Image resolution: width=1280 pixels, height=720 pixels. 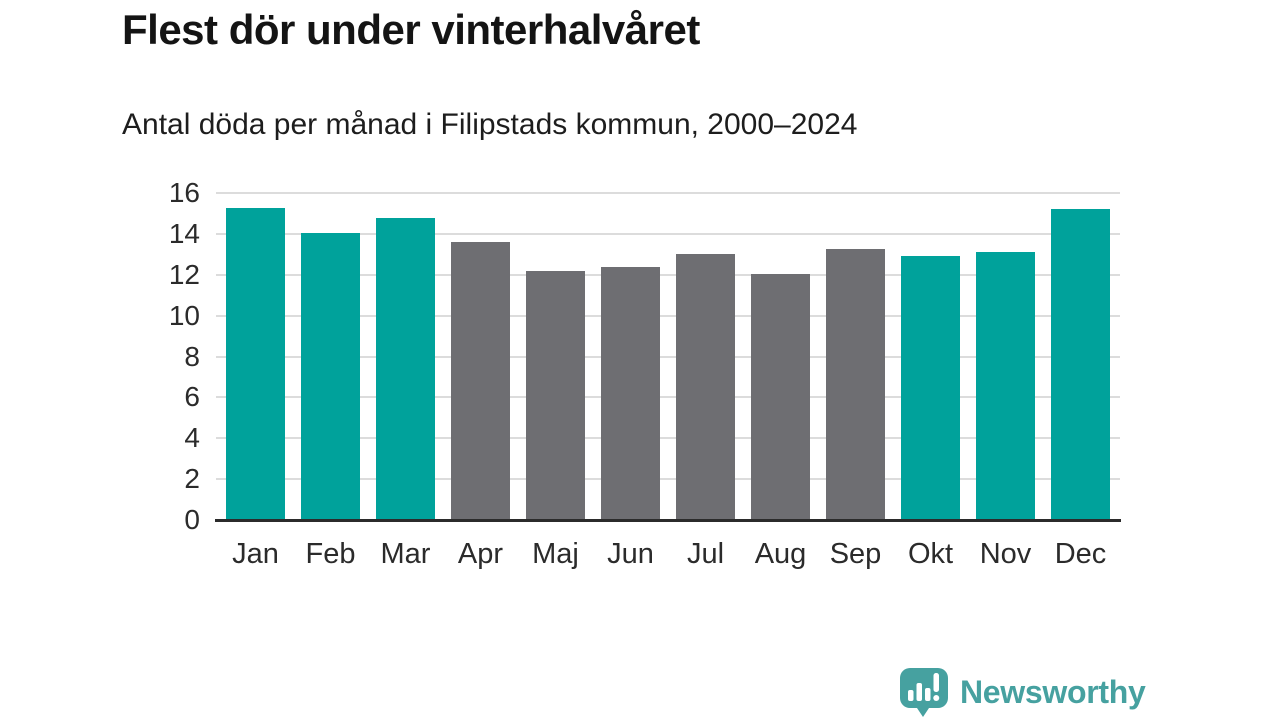 What do you see at coordinates (184, 274) in the screenshot?
I see `y-tick-12: 12` at bounding box center [184, 274].